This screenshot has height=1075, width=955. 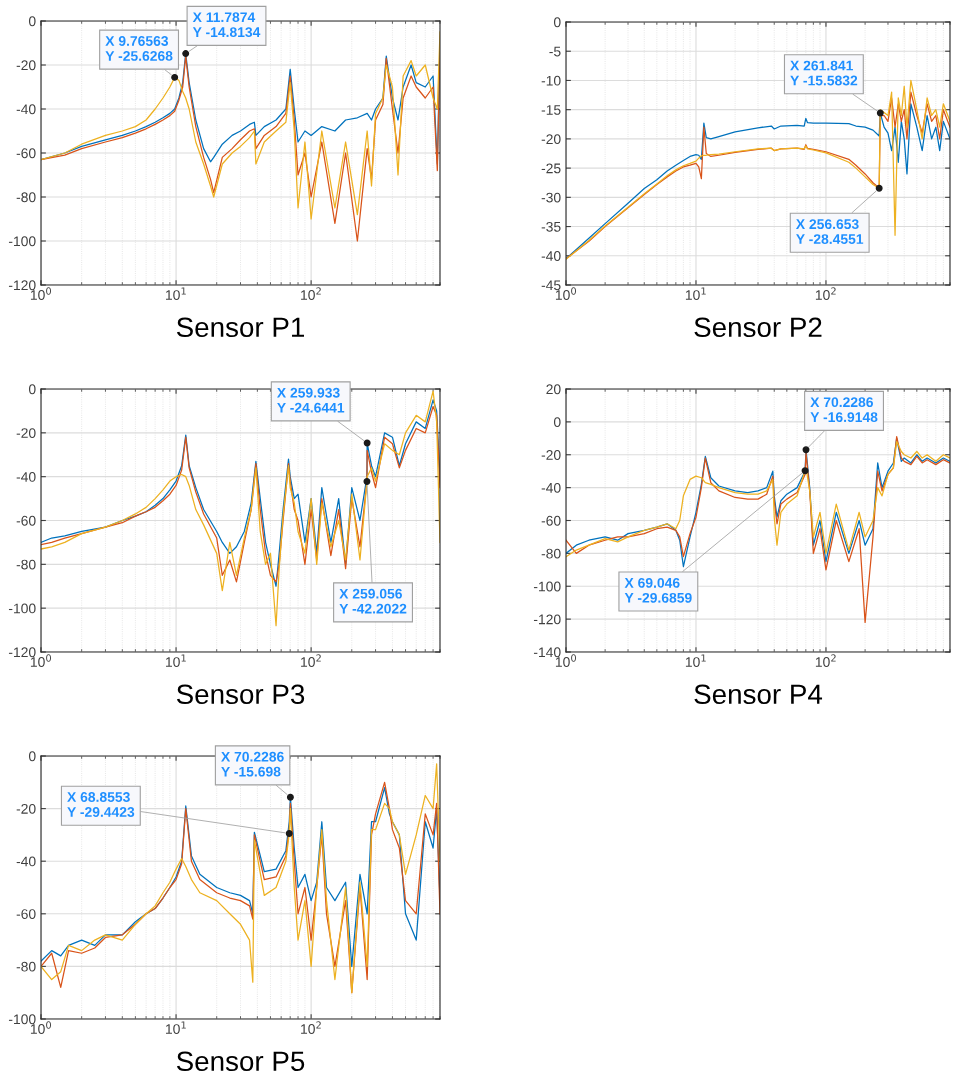 I want to click on annotation: X 259.056 Y -42.2022, so click(x=373, y=601).